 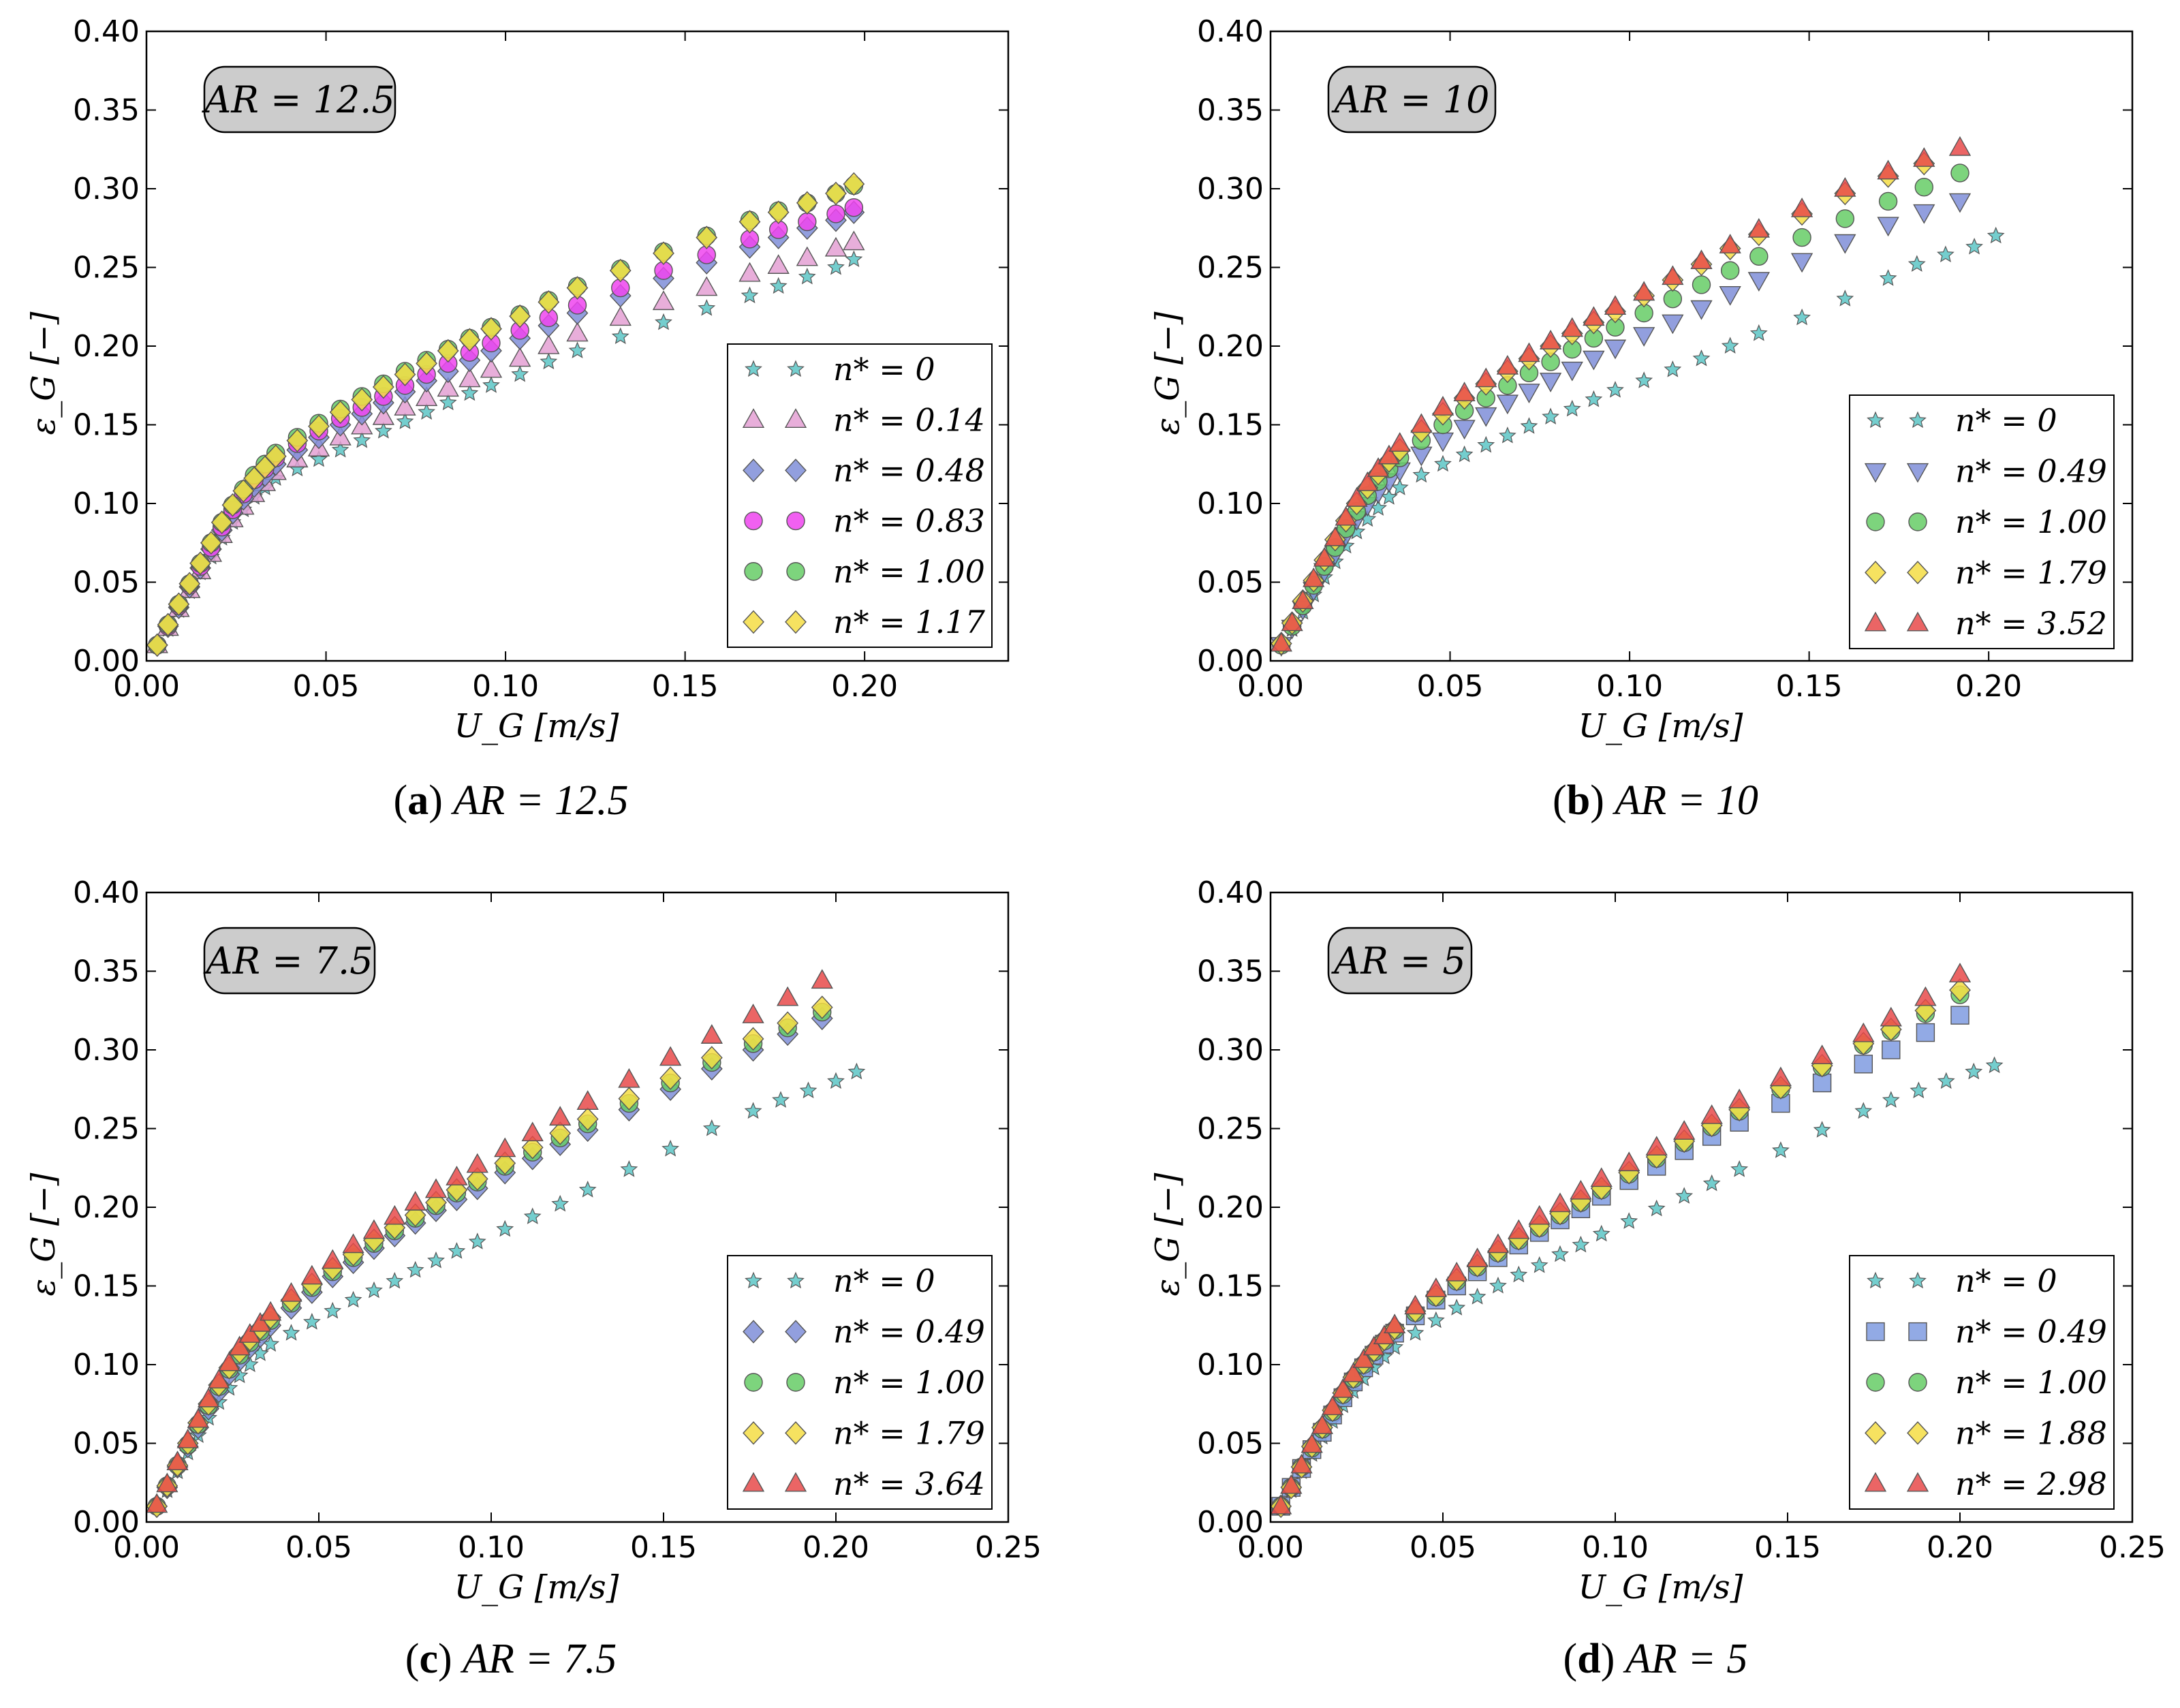 I want to click on legend-label: n* = 1.88, so click(x=2031, y=1432).